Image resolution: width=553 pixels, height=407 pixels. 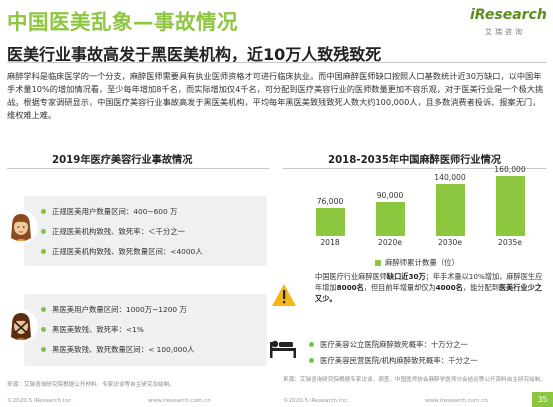 I want to click on illegal-item: 黑医美致残、致死率：<1%, so click(x=118, y=329).